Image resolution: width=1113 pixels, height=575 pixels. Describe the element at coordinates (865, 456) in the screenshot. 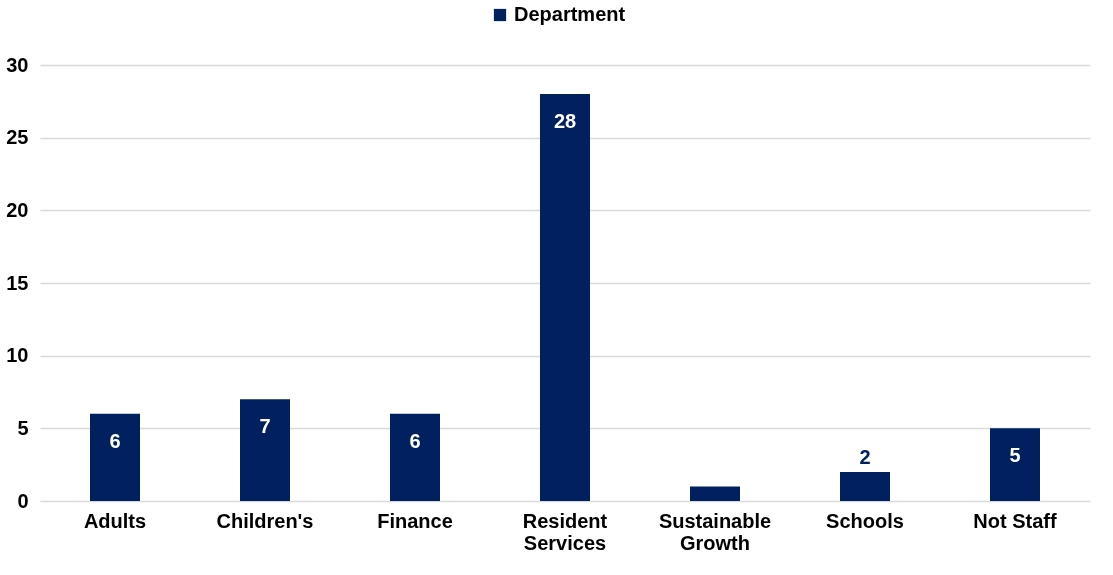

I see `data-label: 2` at that location.